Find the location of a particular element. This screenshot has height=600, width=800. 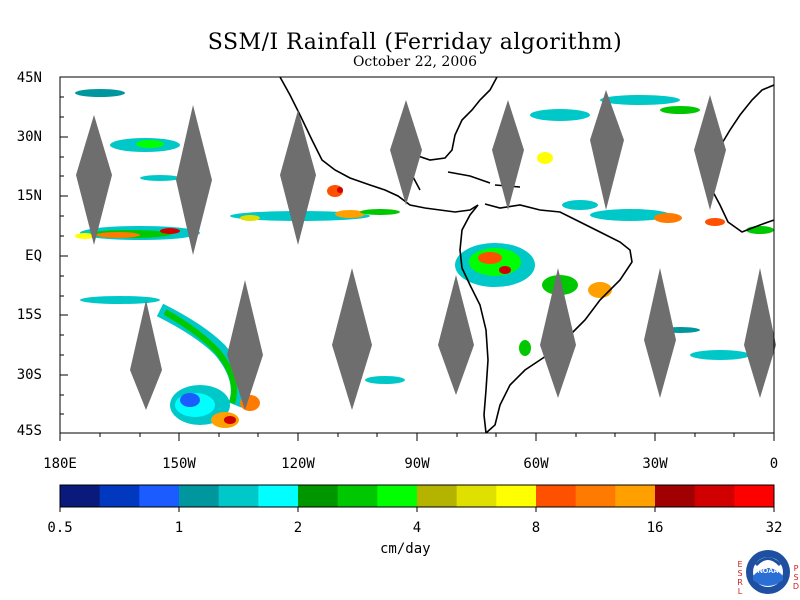

lat-label: 30S is located at coordinates (29, 375).